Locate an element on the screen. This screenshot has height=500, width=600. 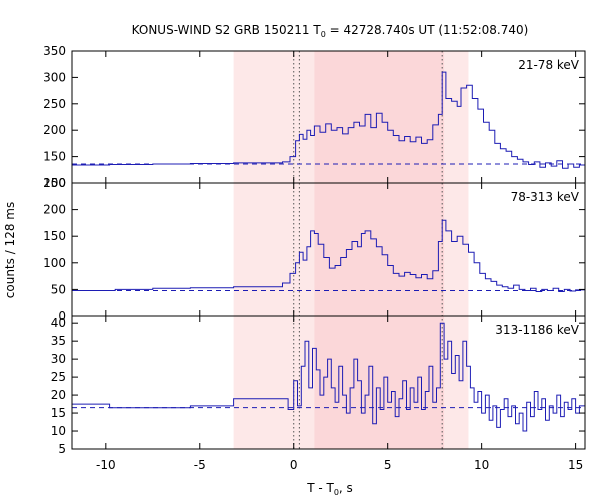
y-tick-label: 5 is located at coordinates (62, 449).